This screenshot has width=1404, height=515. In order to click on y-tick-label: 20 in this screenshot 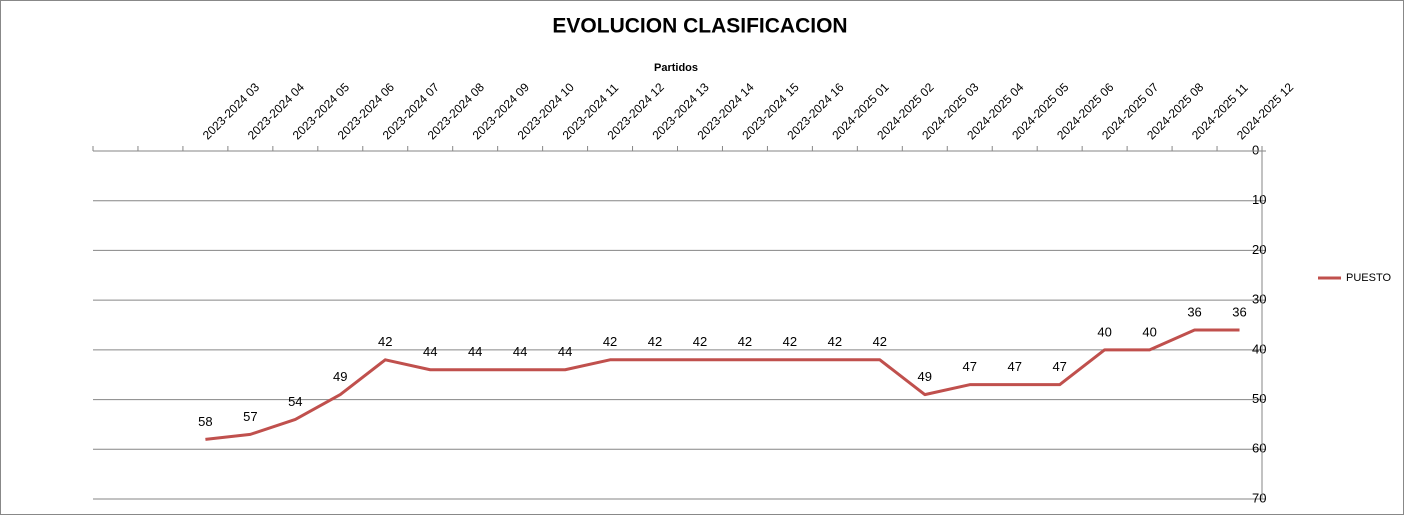, I will do `click(1259, 249)`.